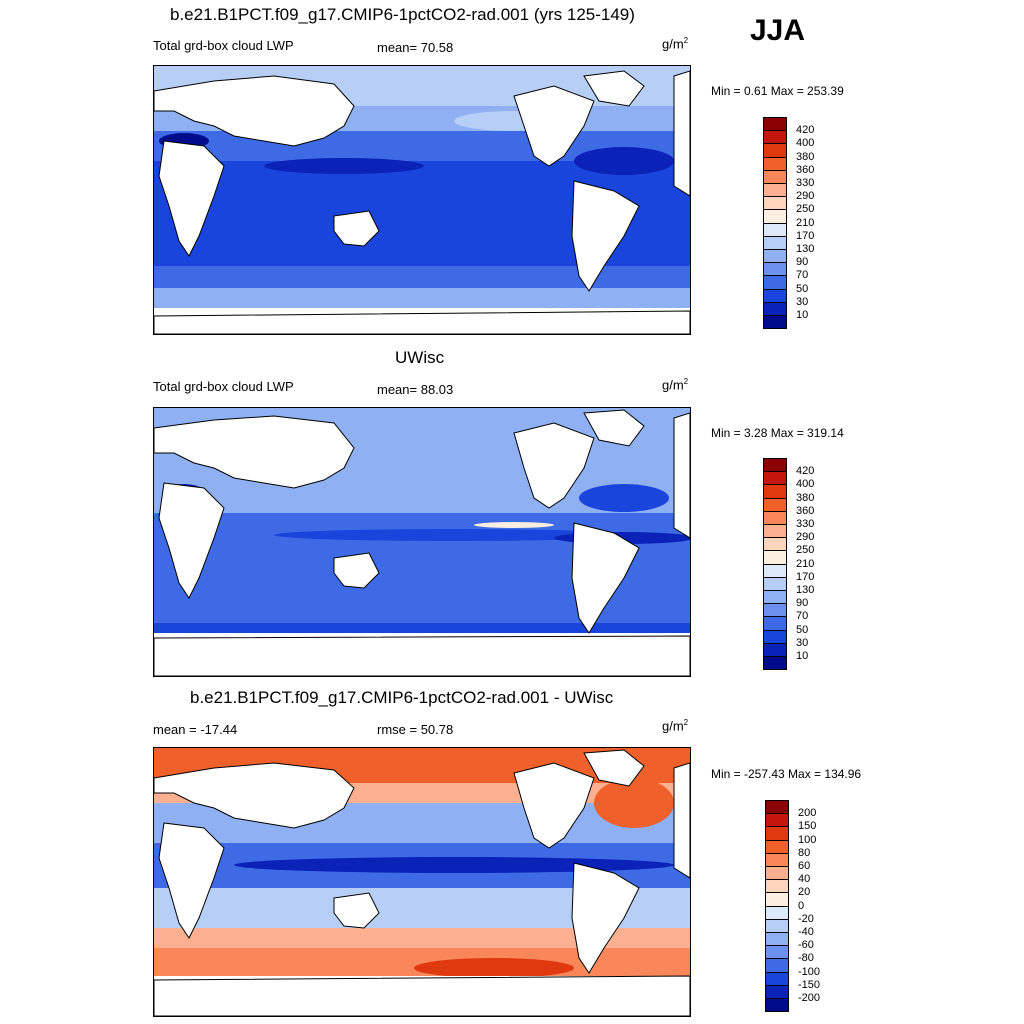 This screenshot has width=1024, height=1024. Describe the element at coordinates (675, 726) in the screenshot. I see `panel-3-units: g/m2` at that location.